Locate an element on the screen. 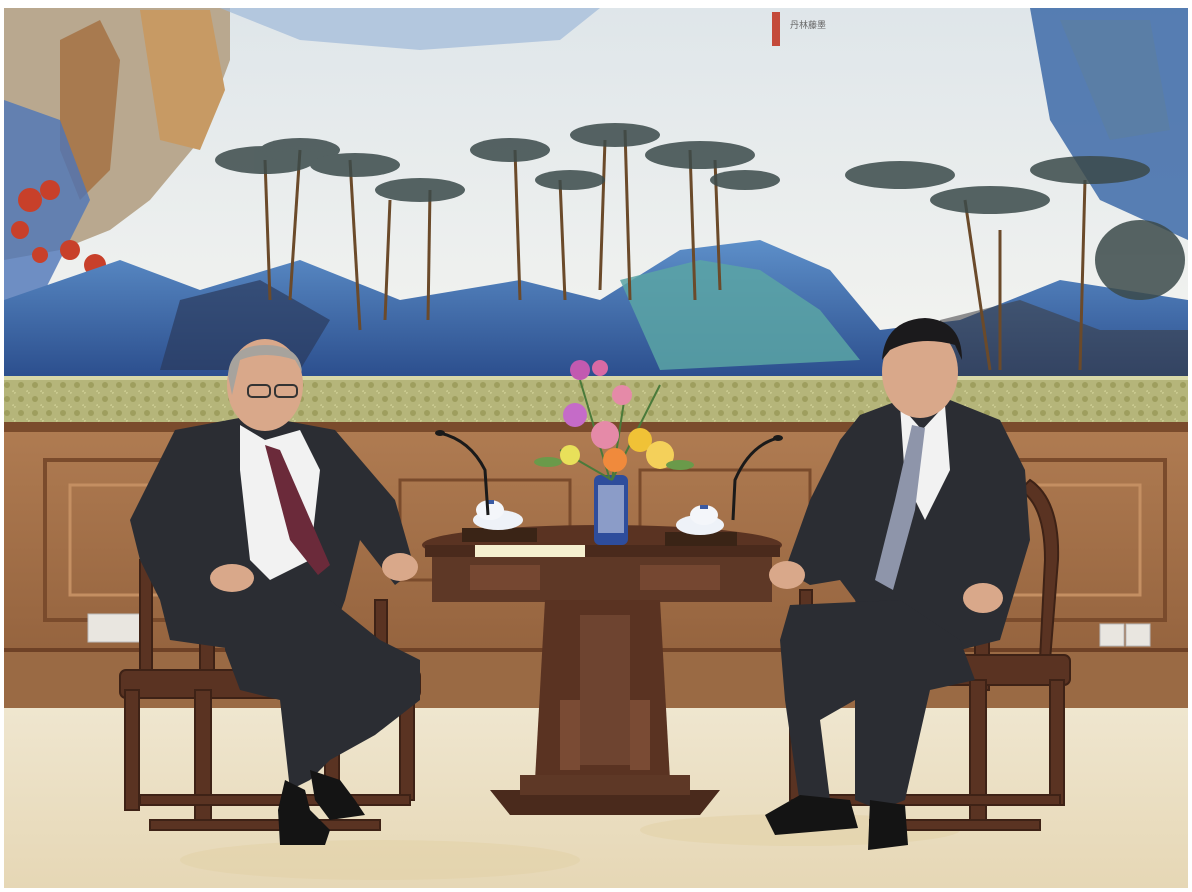  microphone-right is located at coordinates (755, 478).